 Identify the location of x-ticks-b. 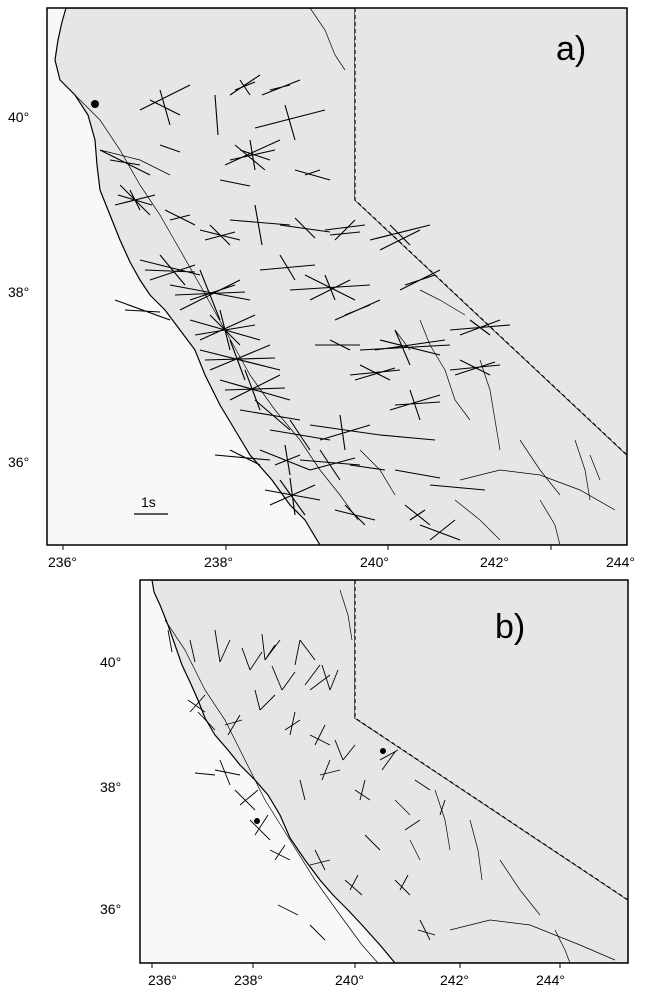
(356, 965).